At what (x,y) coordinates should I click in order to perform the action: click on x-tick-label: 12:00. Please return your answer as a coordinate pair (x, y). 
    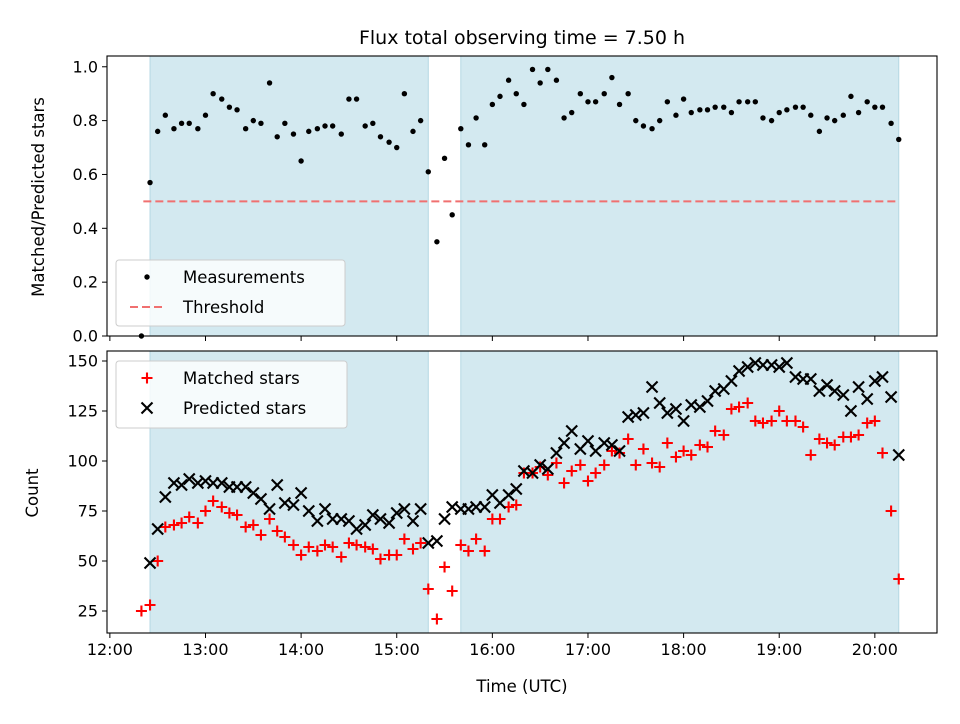
    Looking at the image, I should click on (110, 649).